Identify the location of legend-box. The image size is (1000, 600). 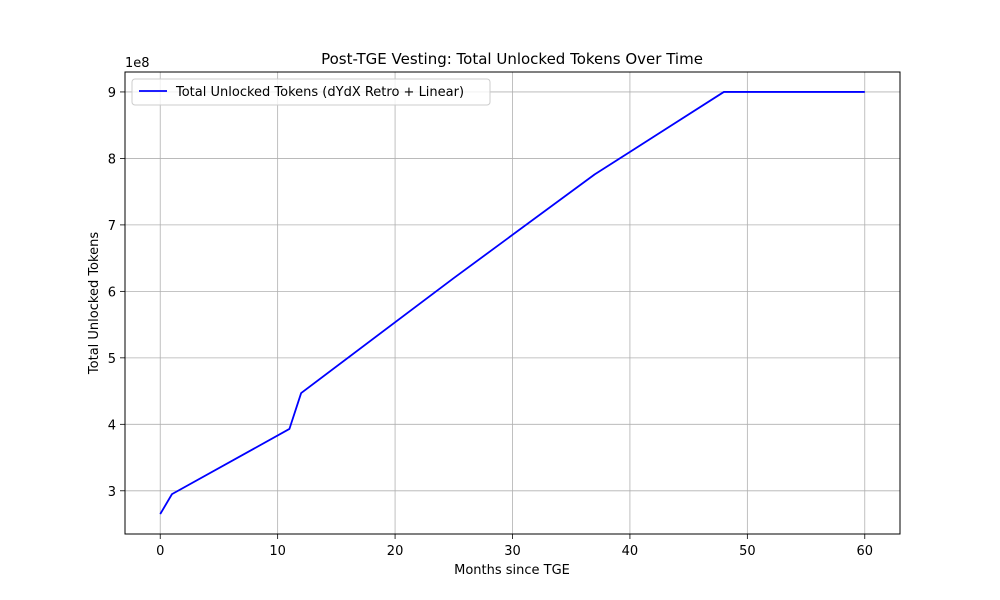
(311, 92).